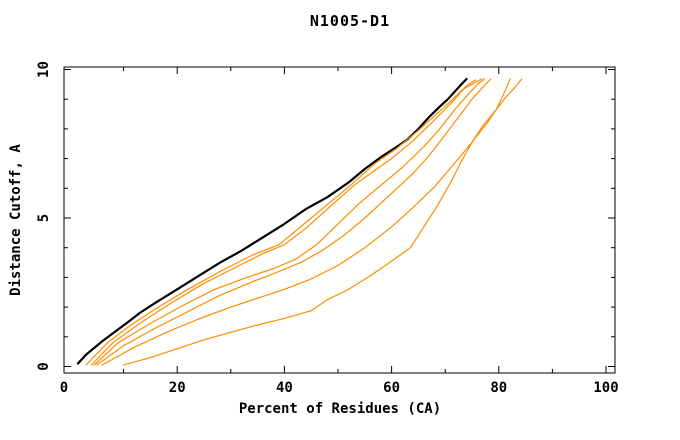  Describe the element at coordinates (350, 21) in the screenshot. I see `chart-title: N1005-D1` at that location.